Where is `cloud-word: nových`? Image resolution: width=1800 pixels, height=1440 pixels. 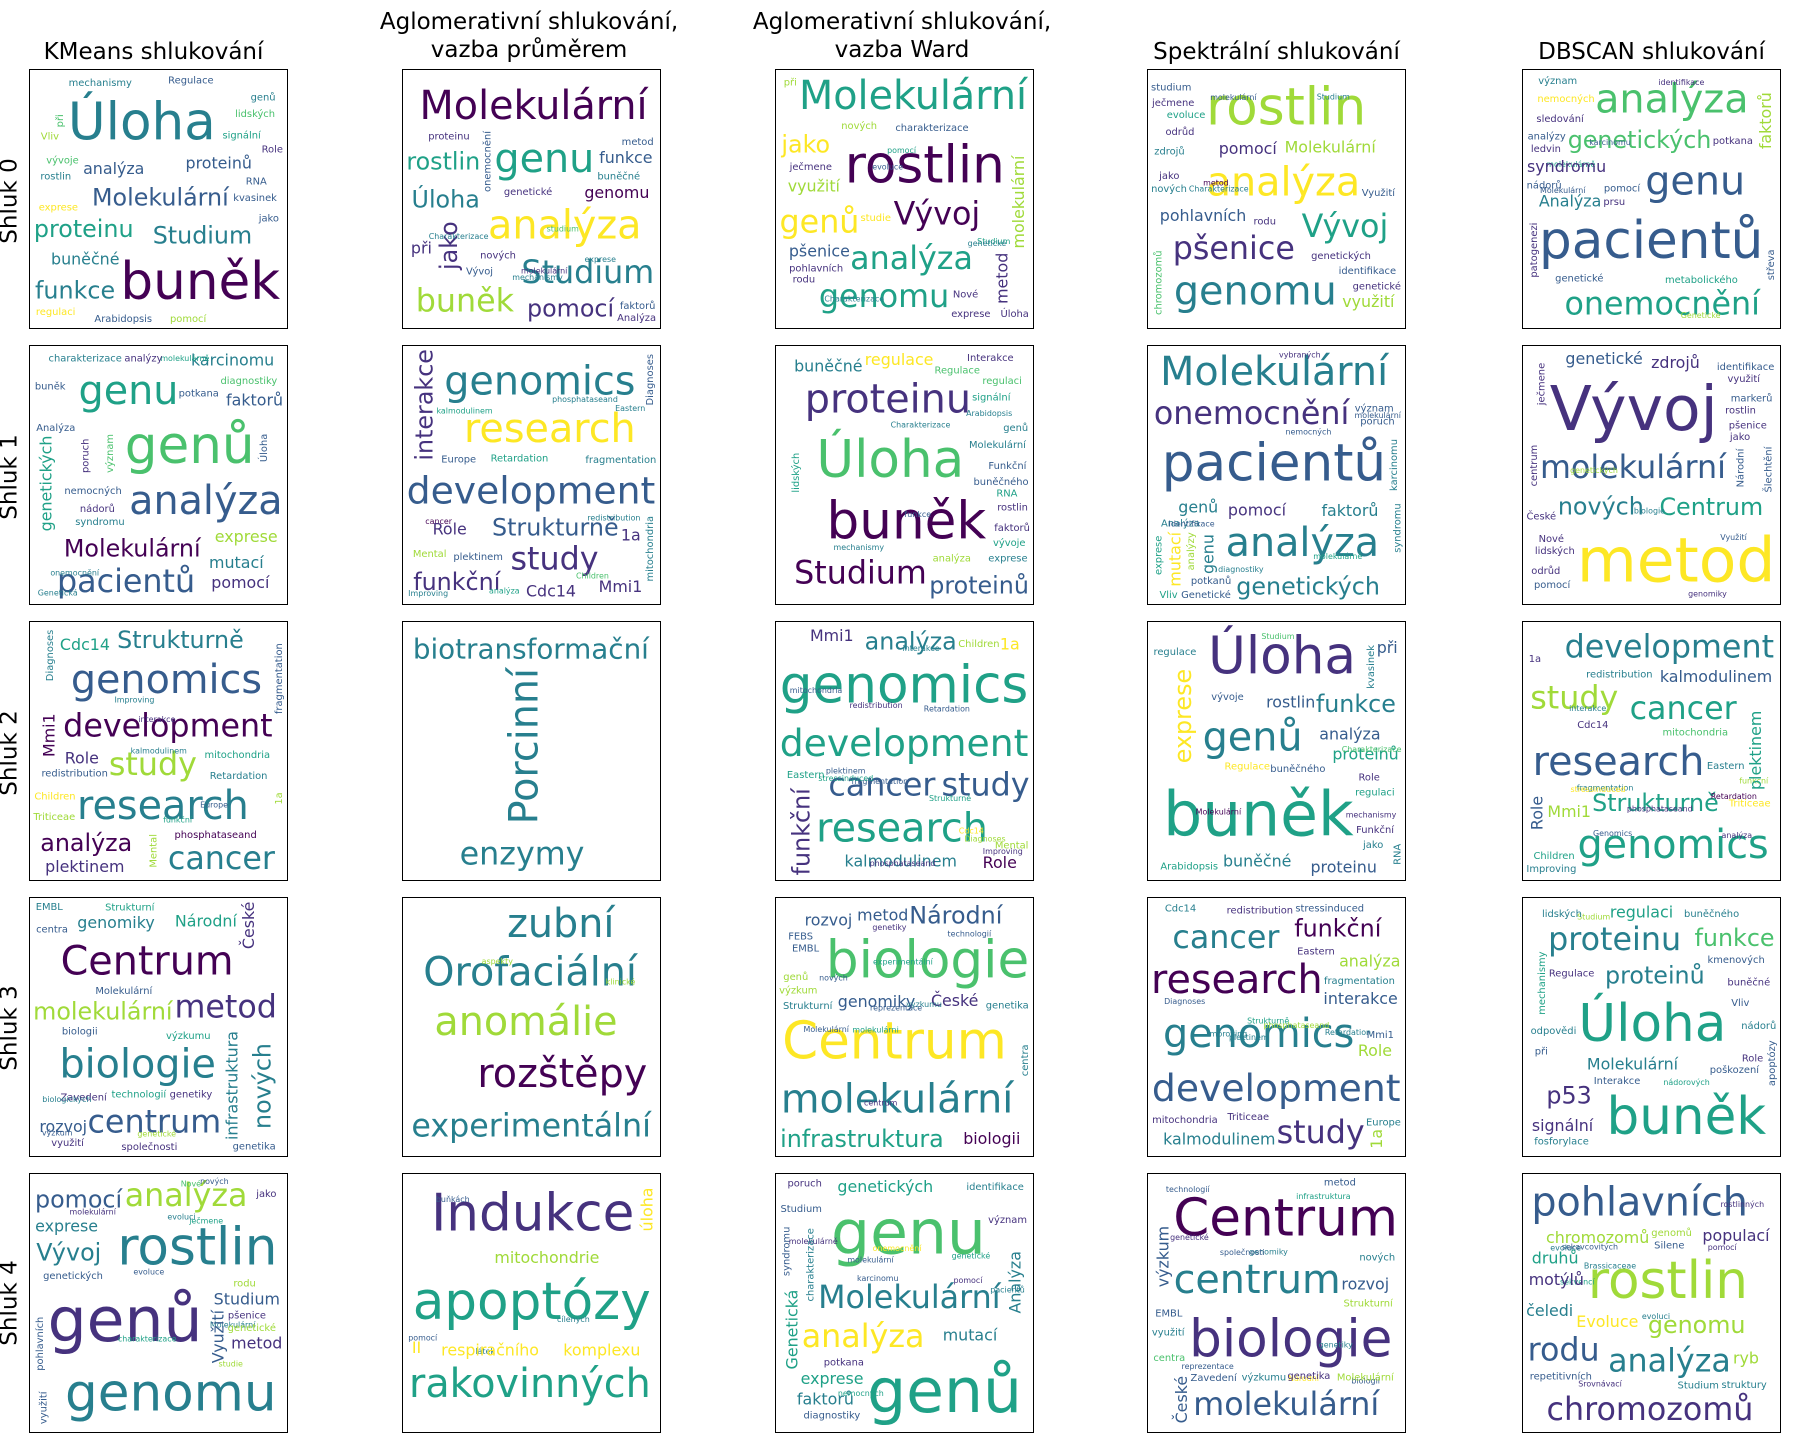
cloud-word: nových is located at coordinates (1377, 1258).